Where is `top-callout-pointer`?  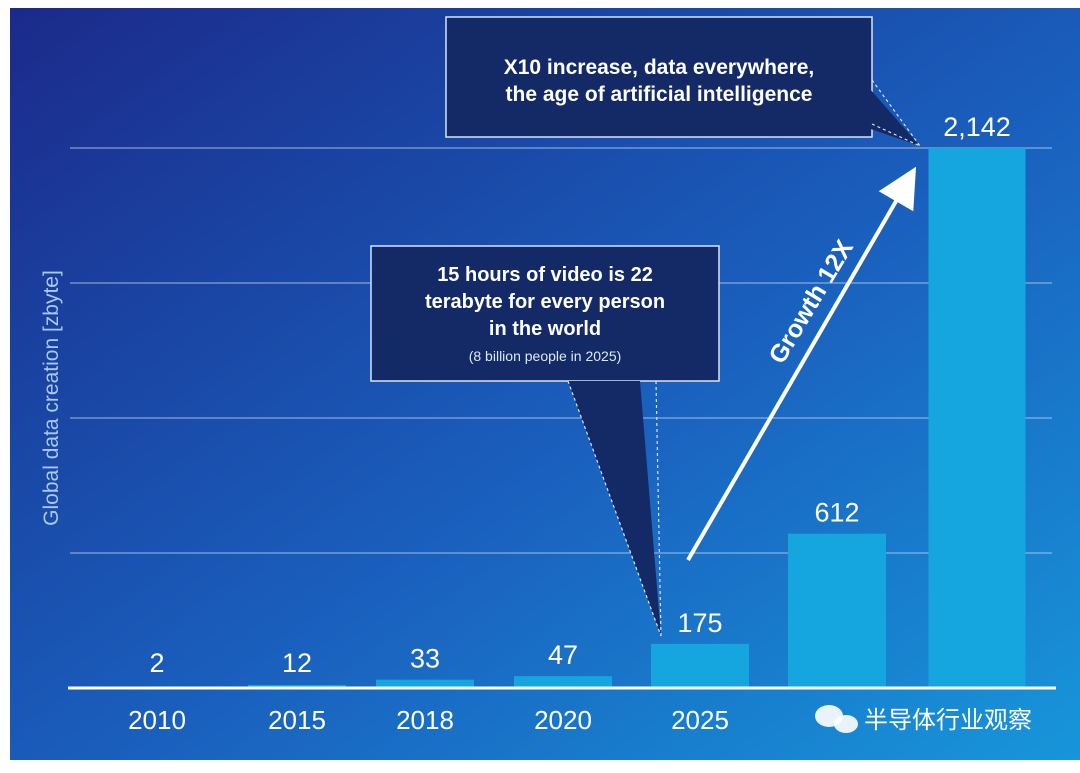 top-callout-pointer is located at coordinates (891, 113).